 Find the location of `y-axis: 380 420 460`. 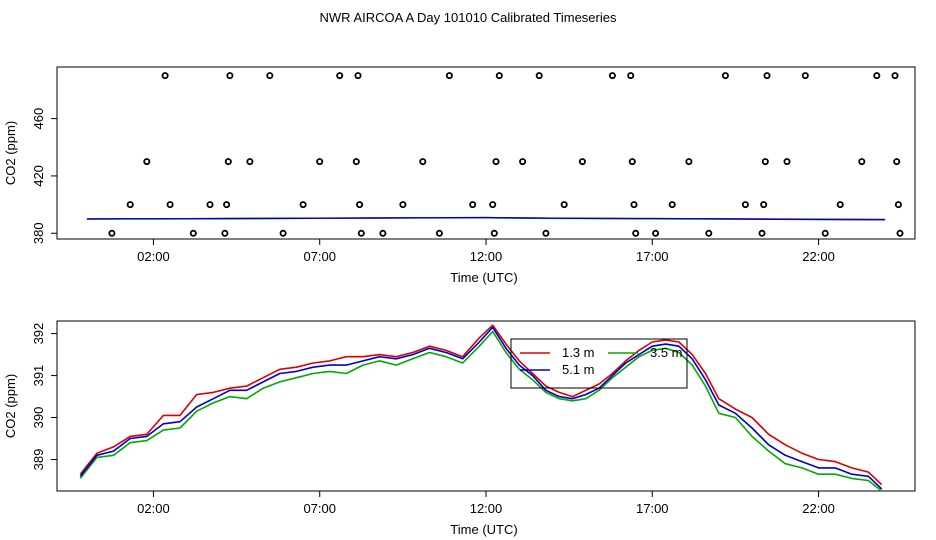

y-axis: 380 420 460 is located at coordinates (44, 176).